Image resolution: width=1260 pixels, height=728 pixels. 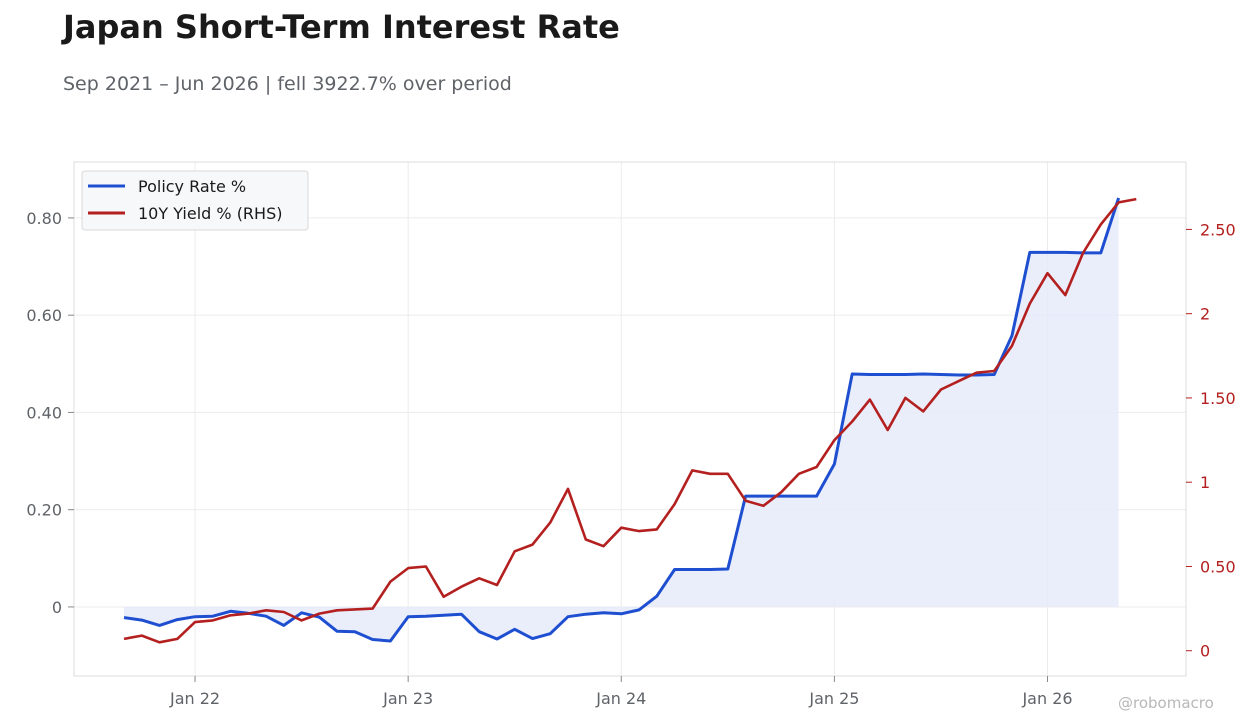 I want to click on x-tick-label: Jan 22, so click(x=194, y=698).